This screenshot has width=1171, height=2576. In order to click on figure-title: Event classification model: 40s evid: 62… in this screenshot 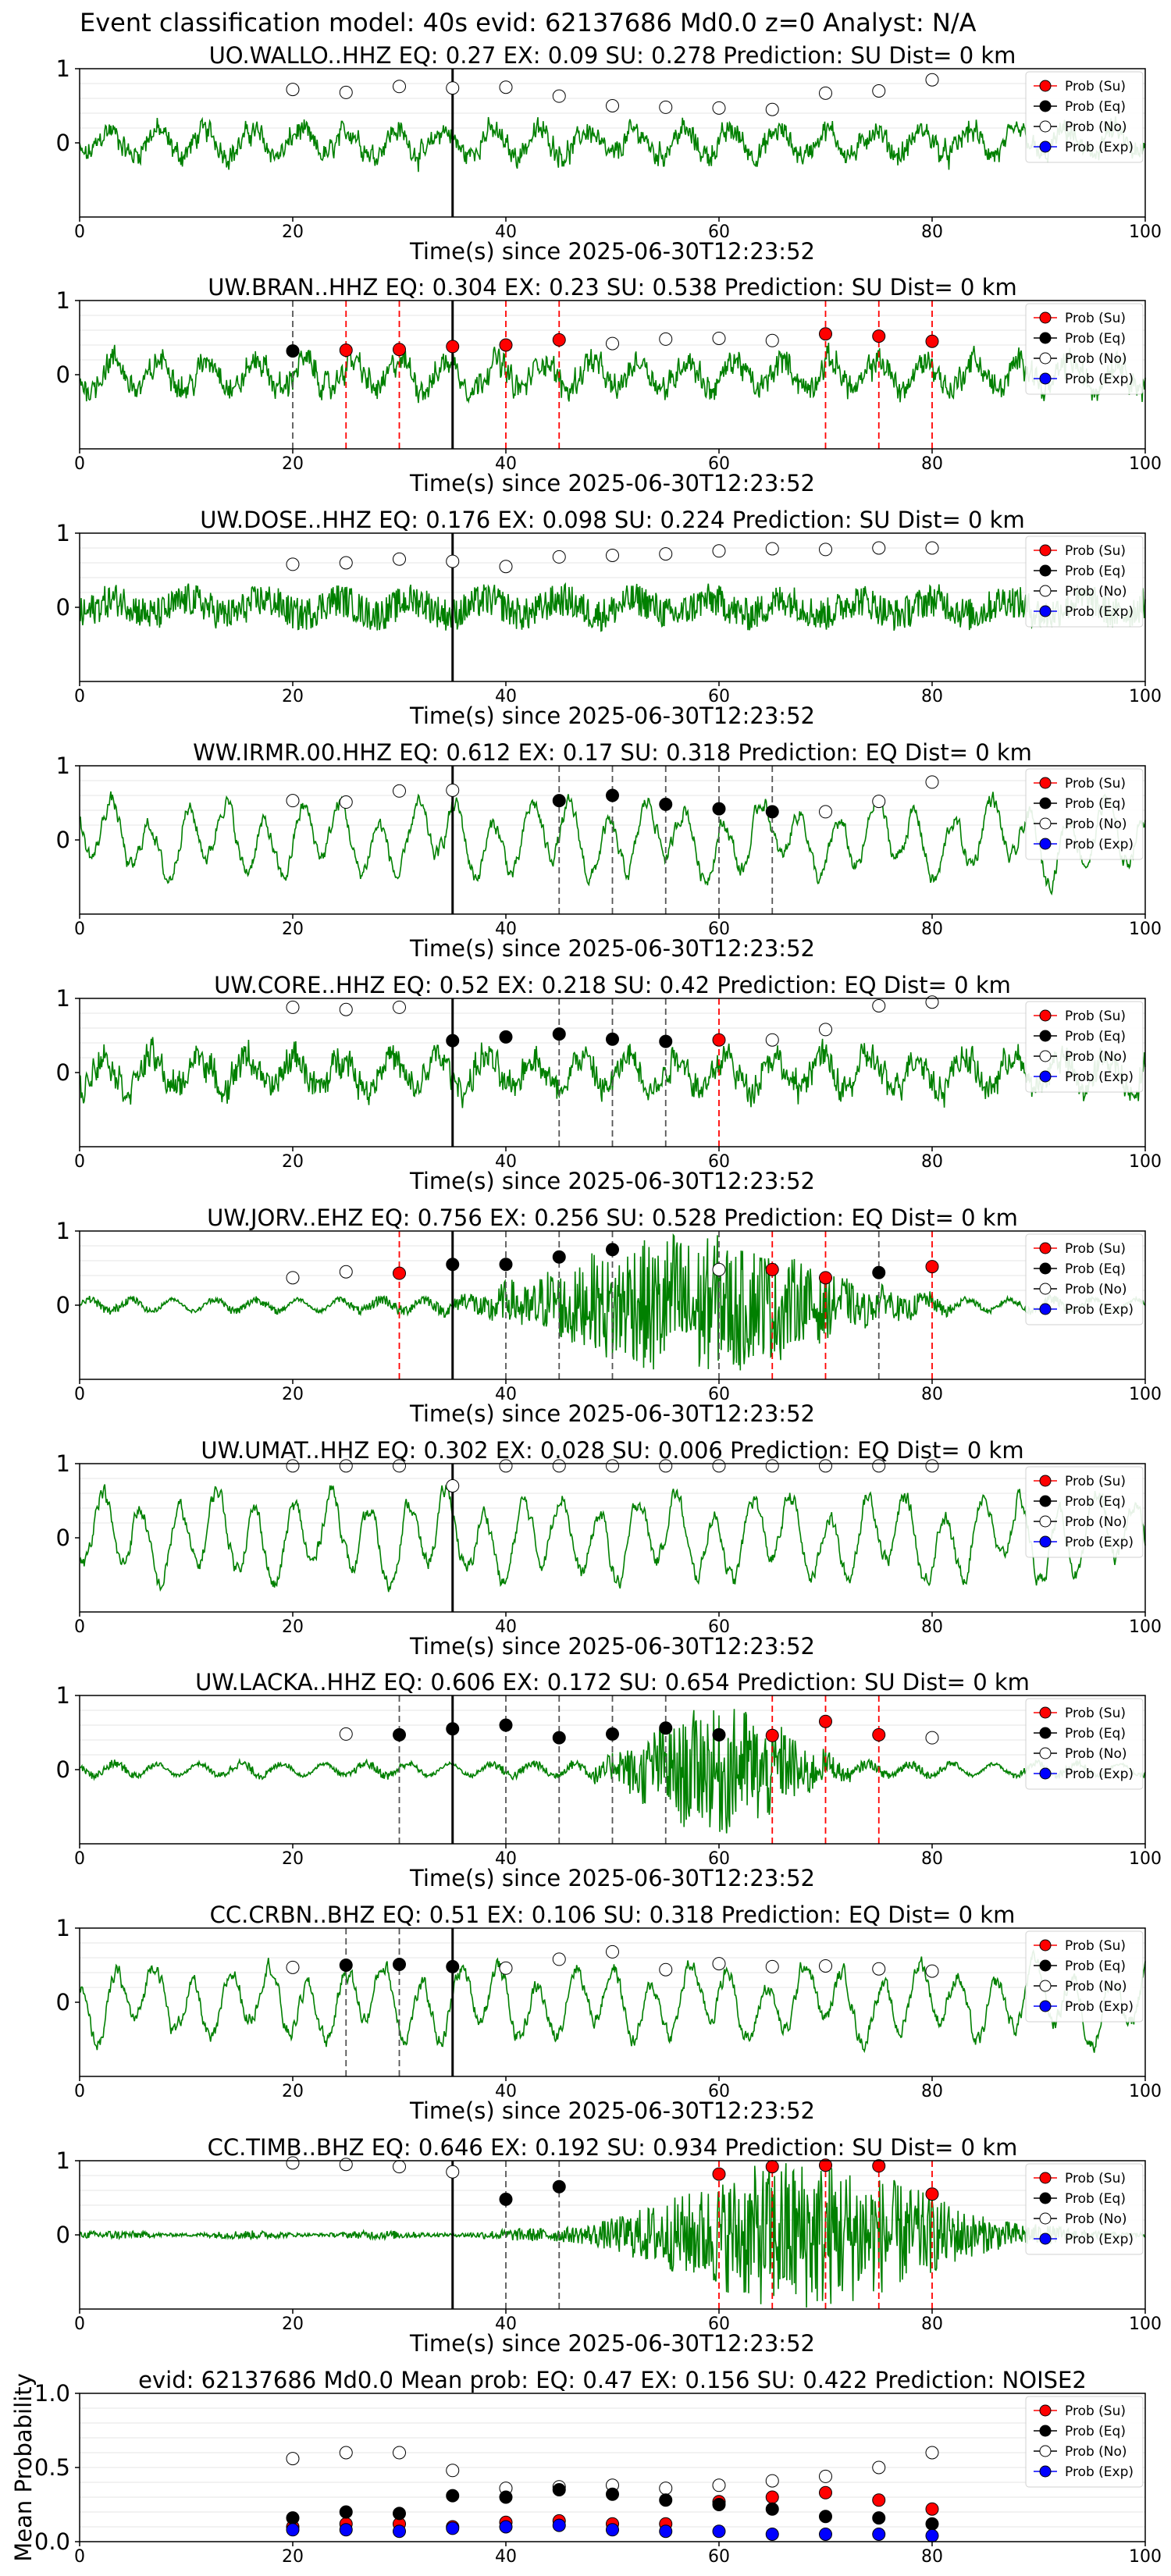, I will do `click(528, 22)`.